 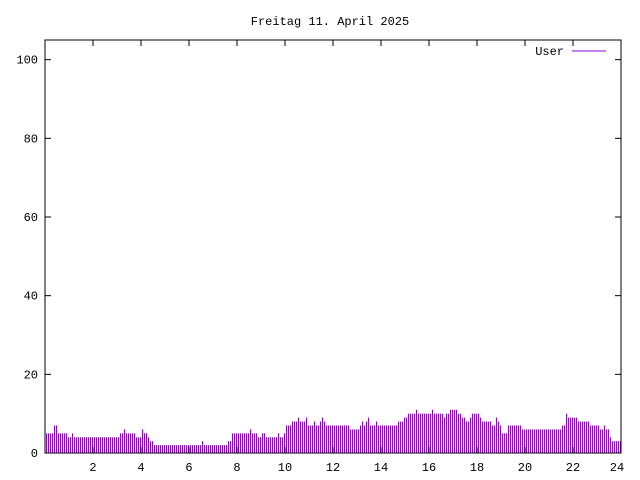 I want to click on chart-title: Freitag 11. April 2025, so click(x=330, y=22).